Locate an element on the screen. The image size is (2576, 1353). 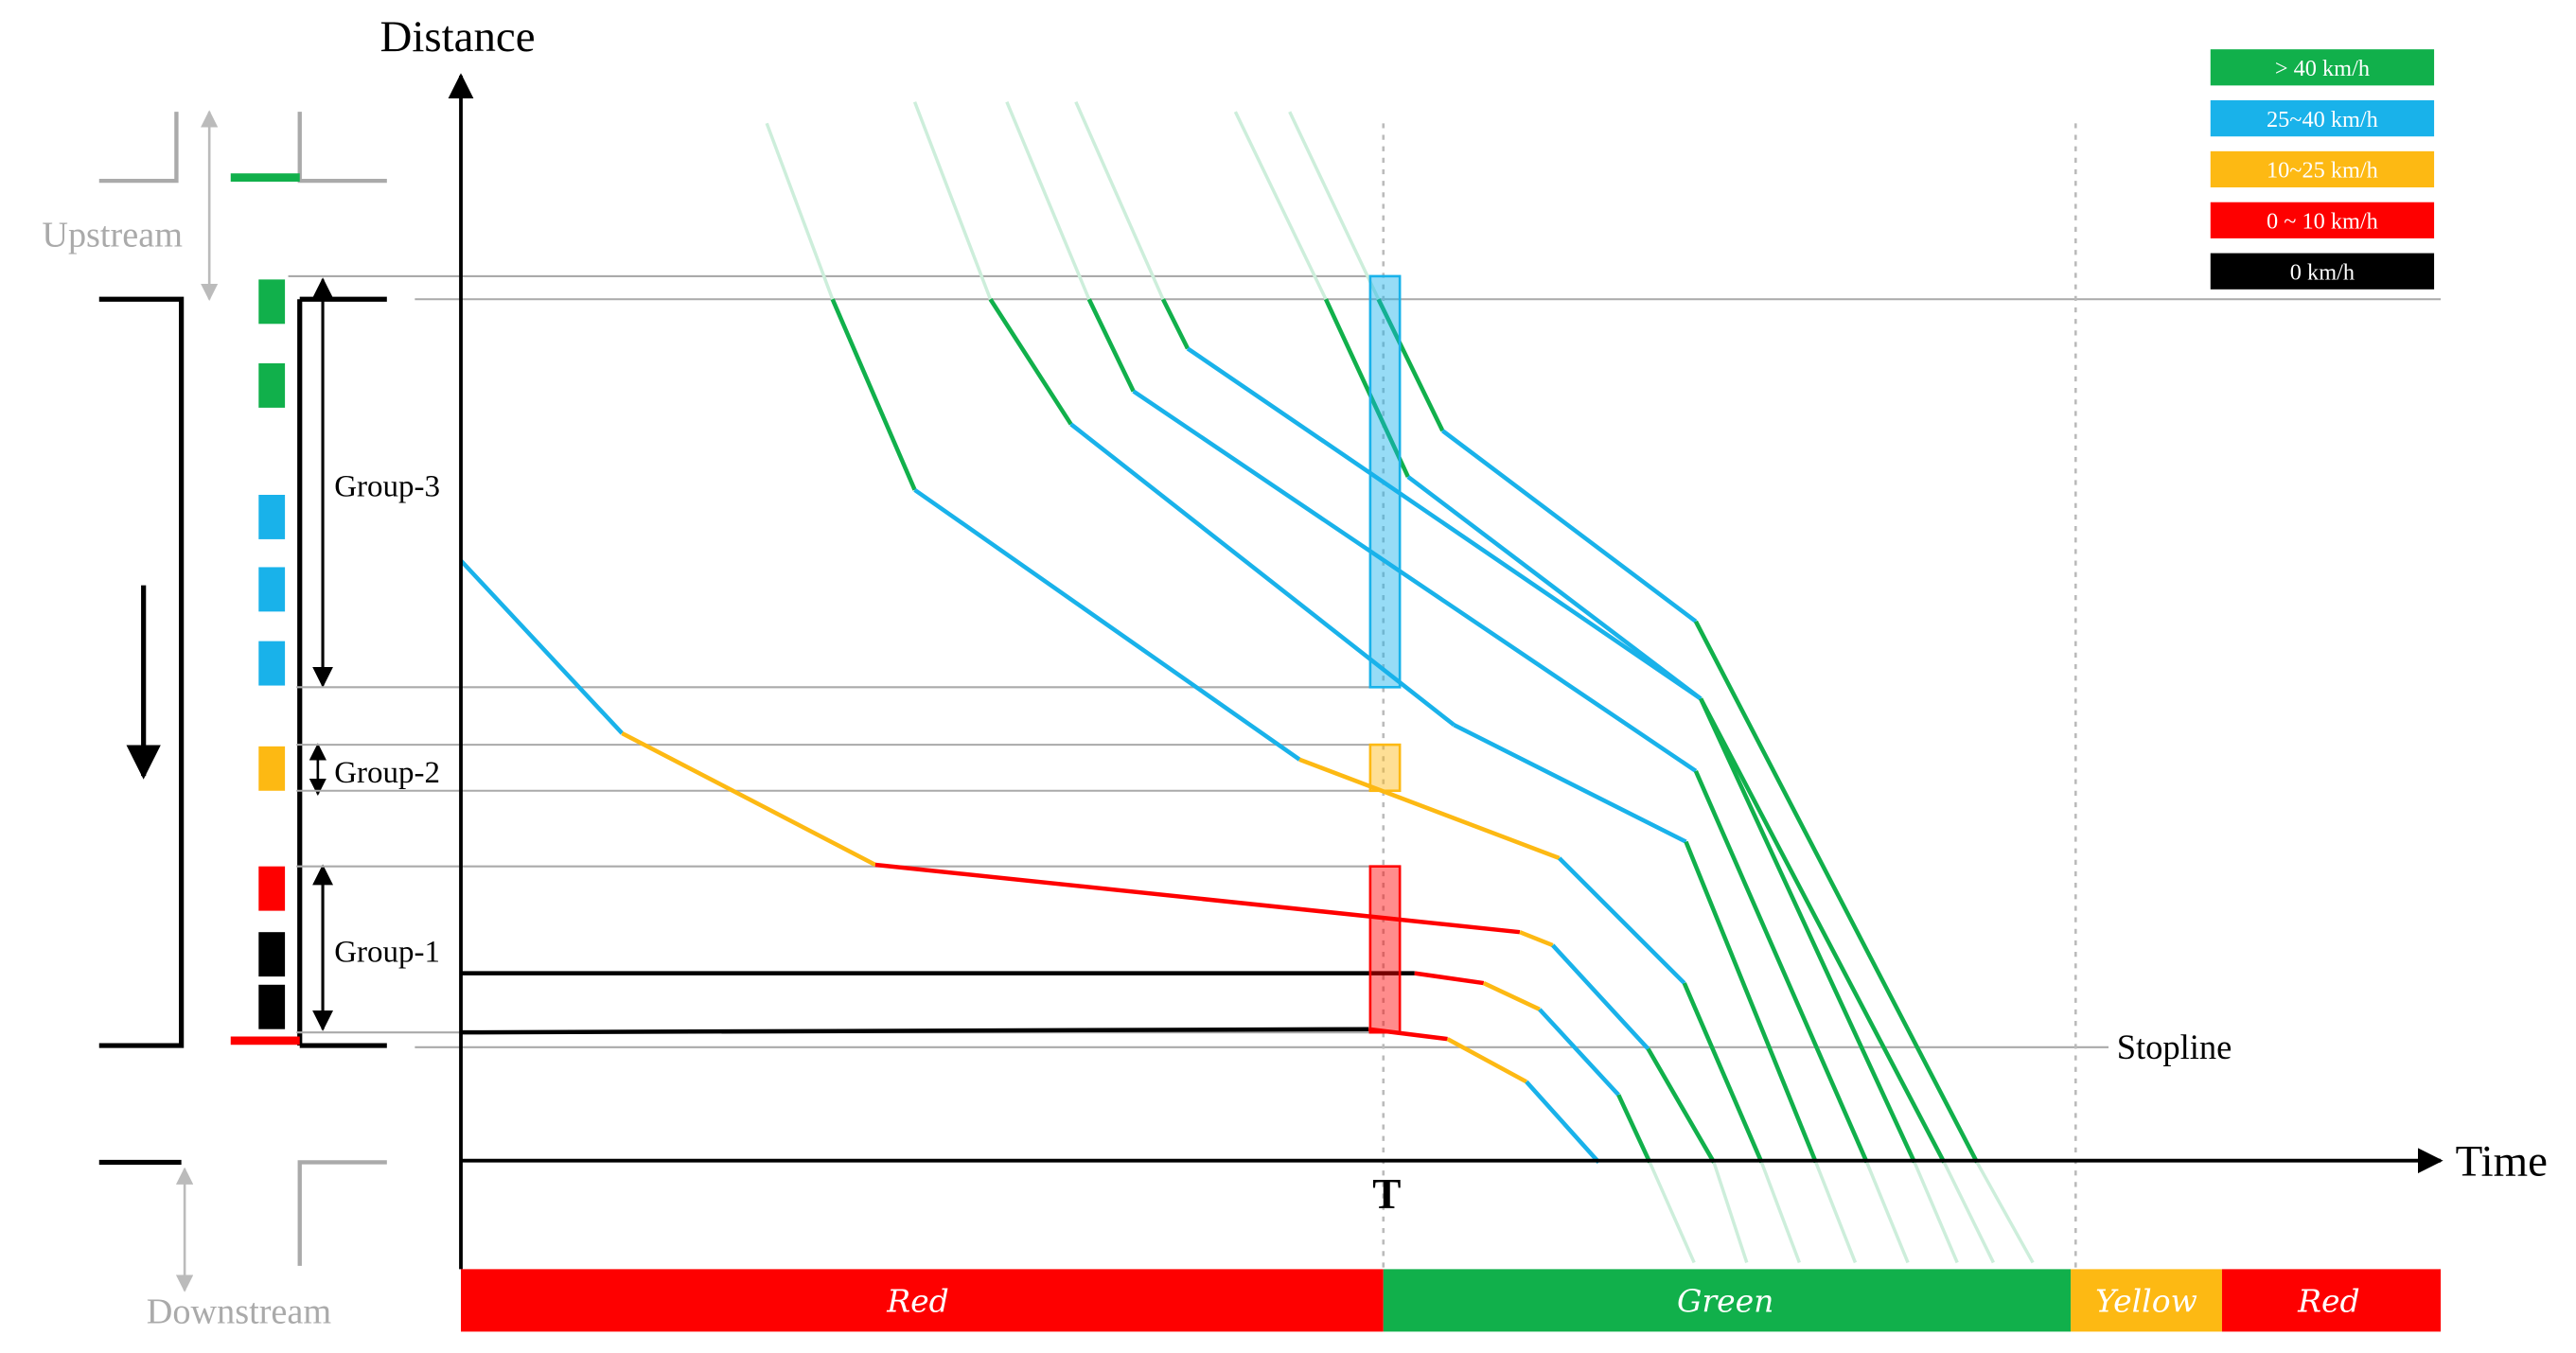
legend-swatch-0to10 is located at coordinates (2322, 220).